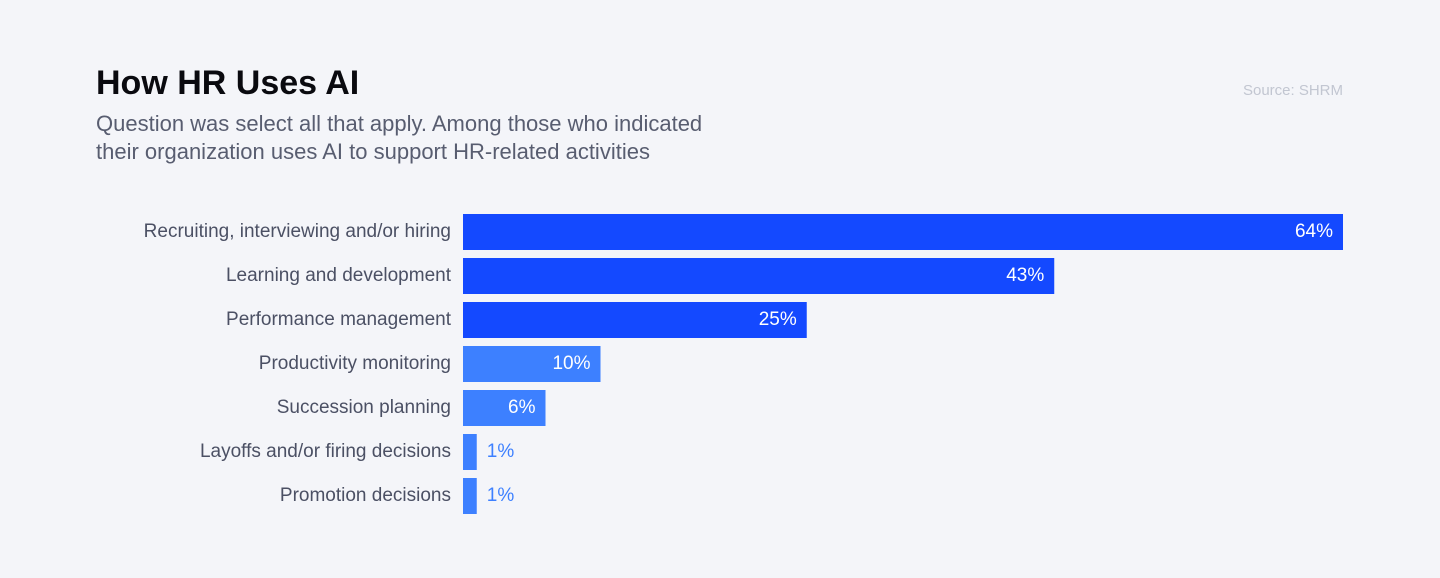  What do you see at coordinates (339, 319) in the screenshot?
I see `category-label: Performance management` at bounding box center [339, 319].